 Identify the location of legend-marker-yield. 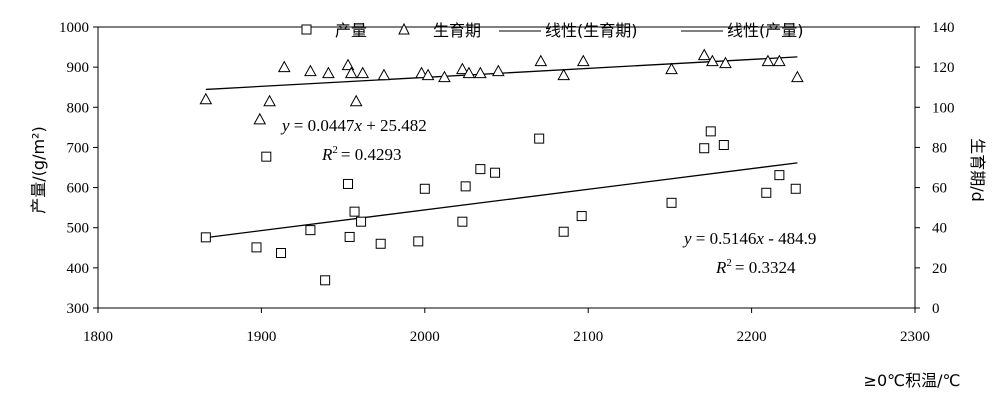
(306, 29).